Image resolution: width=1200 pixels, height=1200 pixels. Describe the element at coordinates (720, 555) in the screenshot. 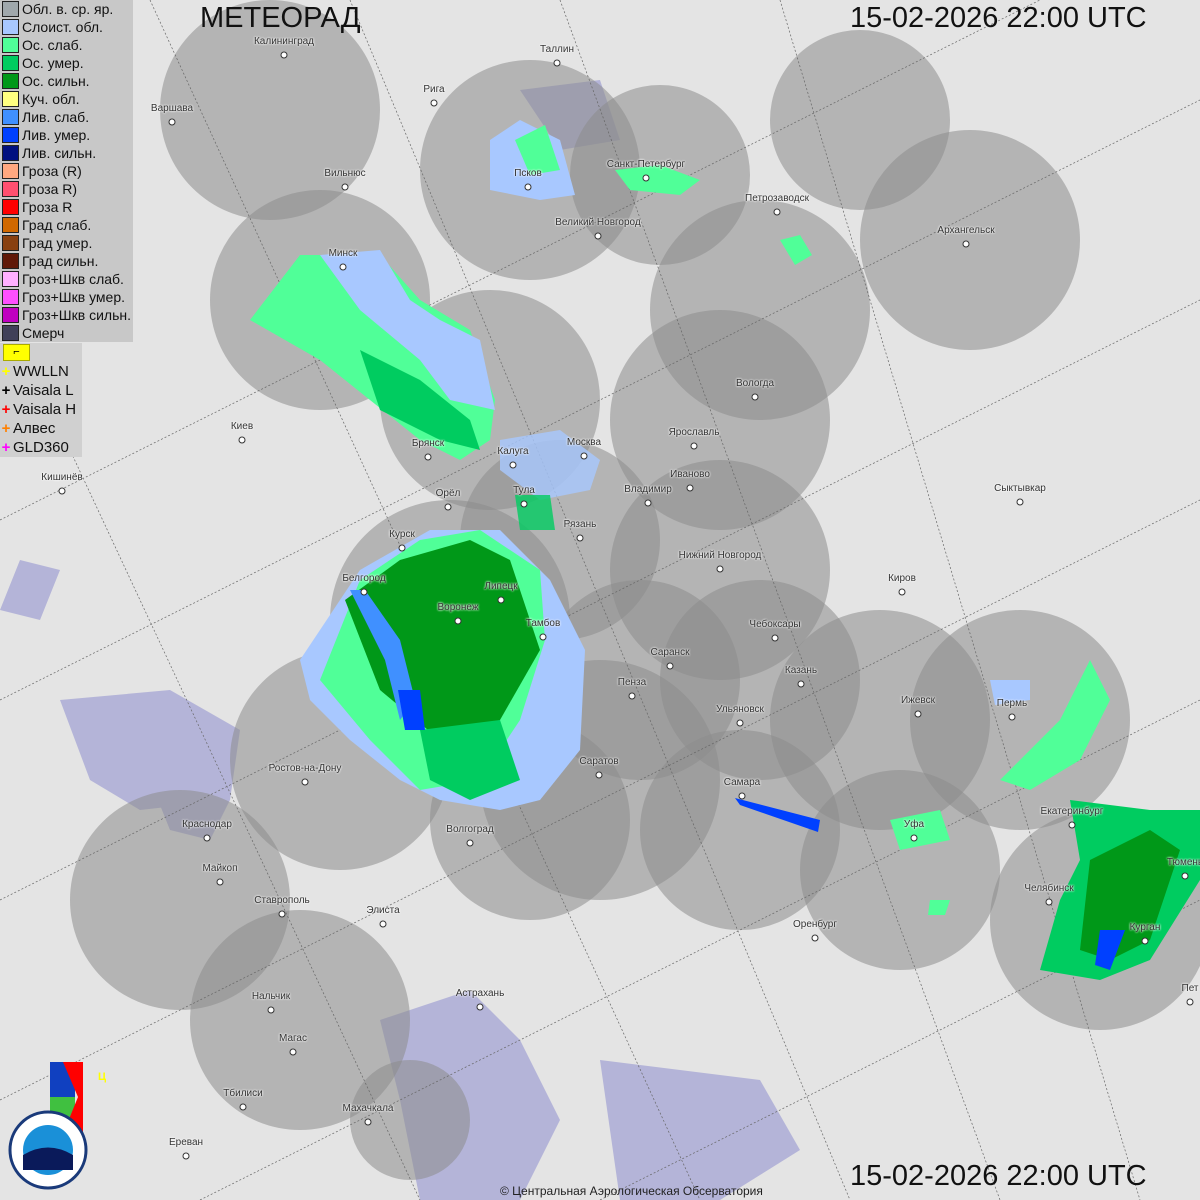

I see `city-label: Нижний Новгород` at that location.